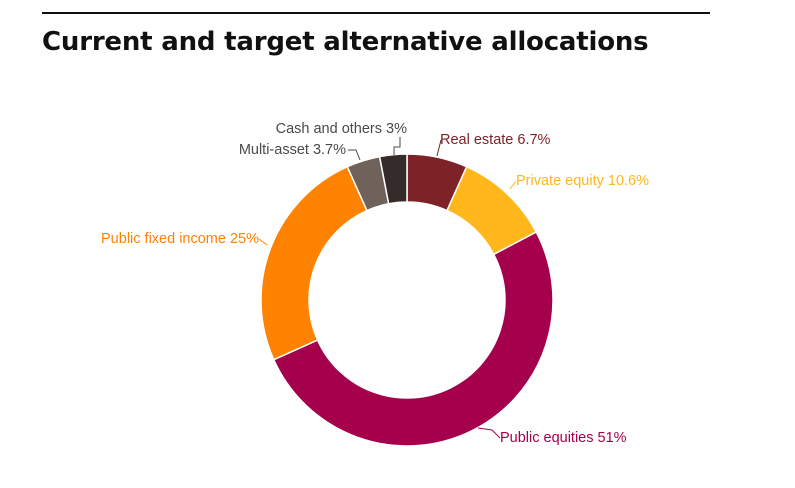 This screenshot has height=488, width=795. What do you see at coordinates (439, 148) in the screenshot?
I see `leader-line-real-estate` at bounding box center [439, 148].